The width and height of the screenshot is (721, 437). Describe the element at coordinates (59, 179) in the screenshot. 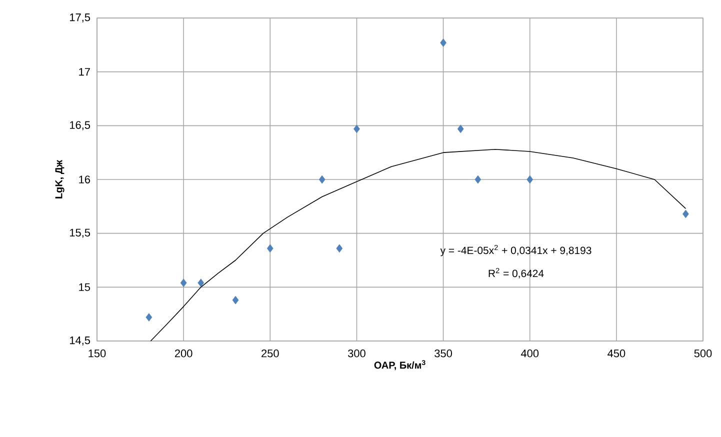

I see `y-axis-title: LgK, Дж` at that location.